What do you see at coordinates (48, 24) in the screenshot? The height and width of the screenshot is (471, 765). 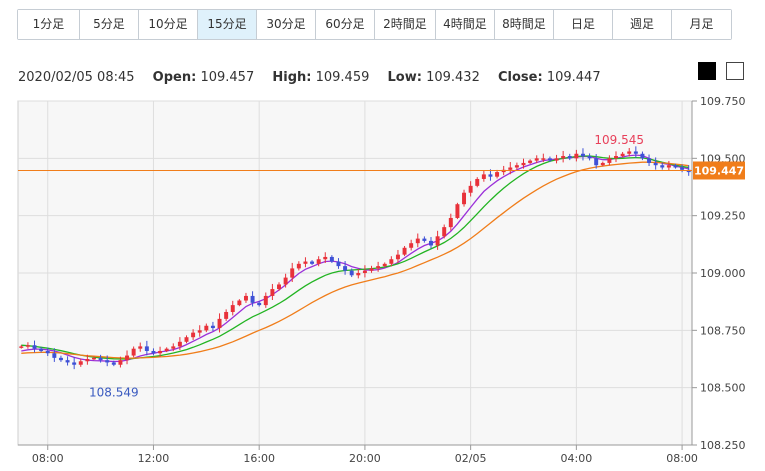 I see `tab-timeframe-0: 1分足` at bounding box center [48, 24].